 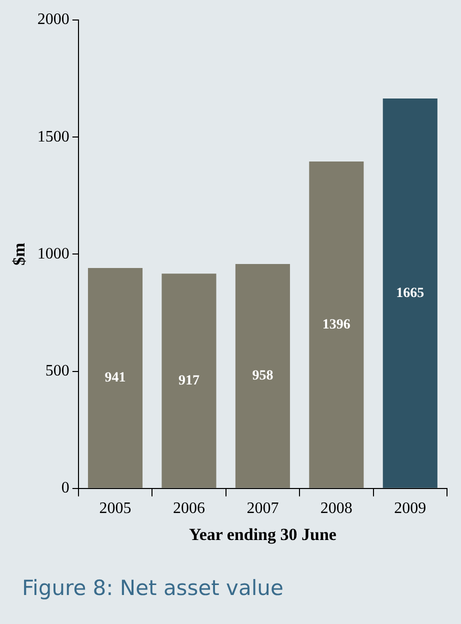 I want to click on x-tick-label: 2006, so click(x=188, y=509).